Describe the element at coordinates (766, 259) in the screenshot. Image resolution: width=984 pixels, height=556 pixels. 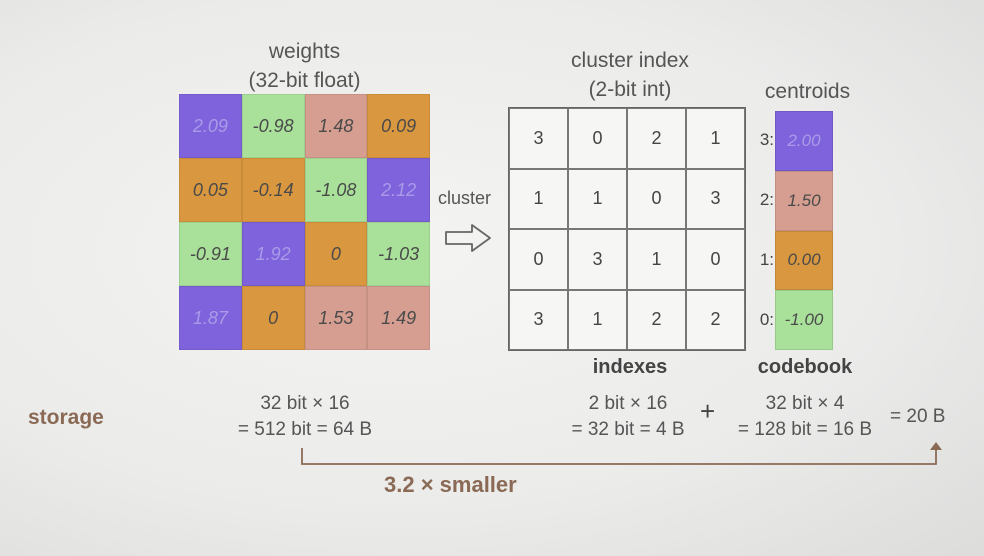
I see `centroid-index-label: 1:` at that location.